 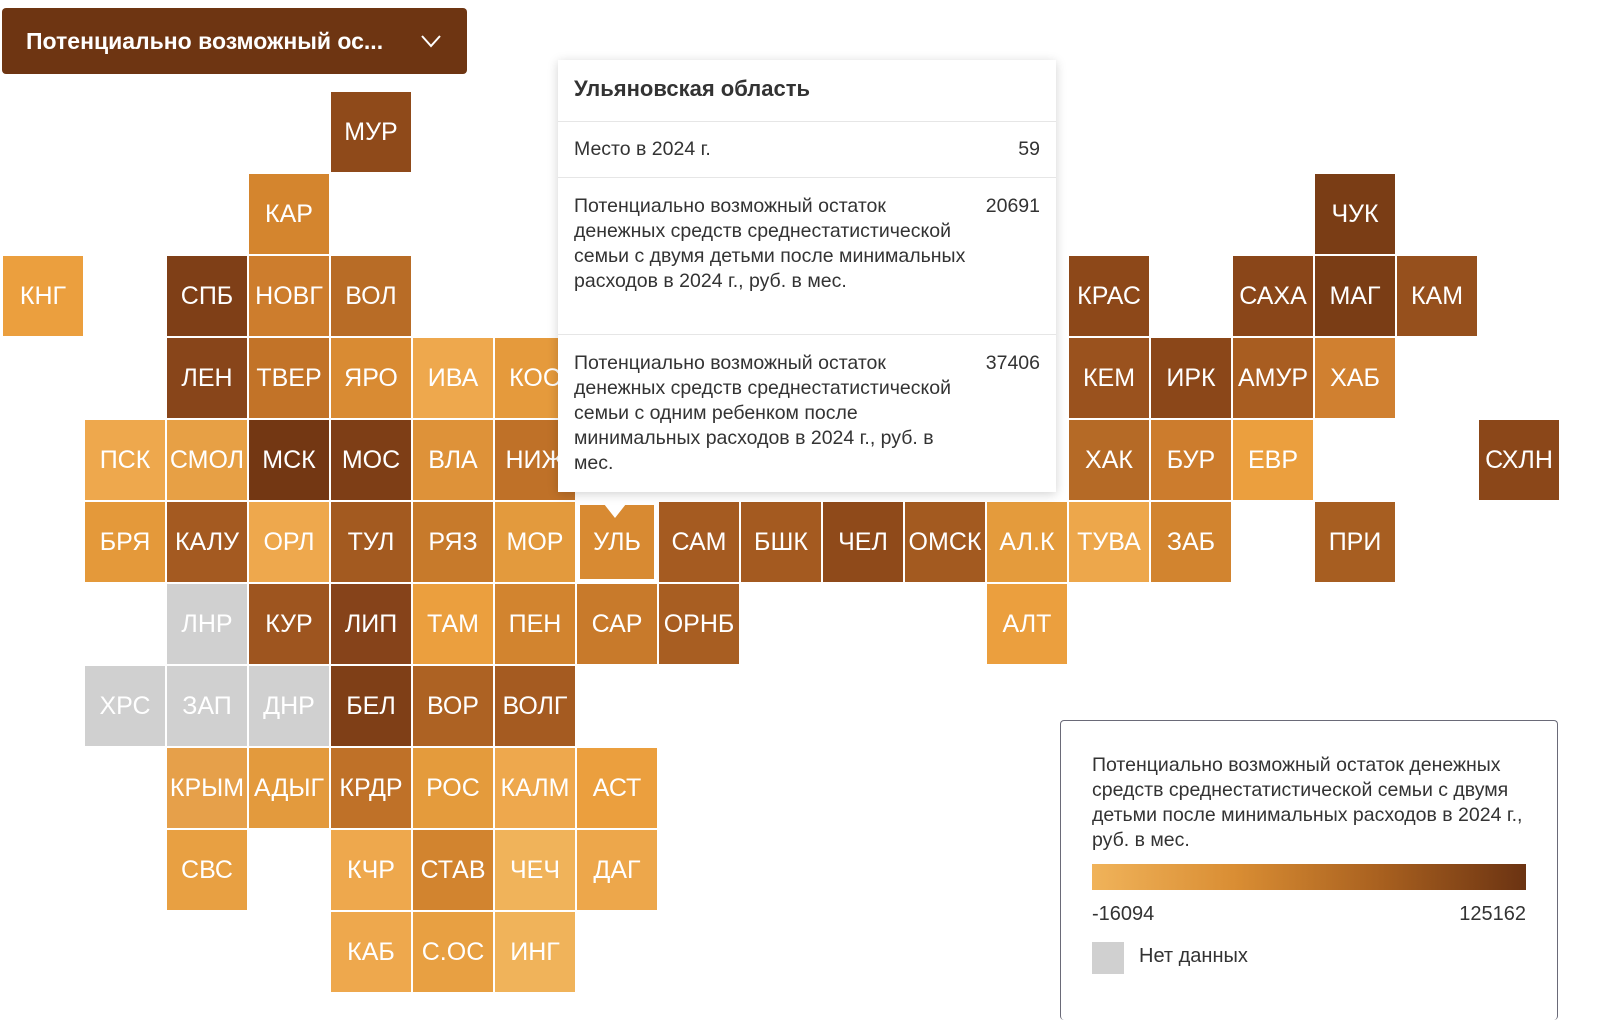 What do you see at coordinates (371, 378) in the screenshot?
I see `region-tile: ЯРО` at bounding box center [371, 378].